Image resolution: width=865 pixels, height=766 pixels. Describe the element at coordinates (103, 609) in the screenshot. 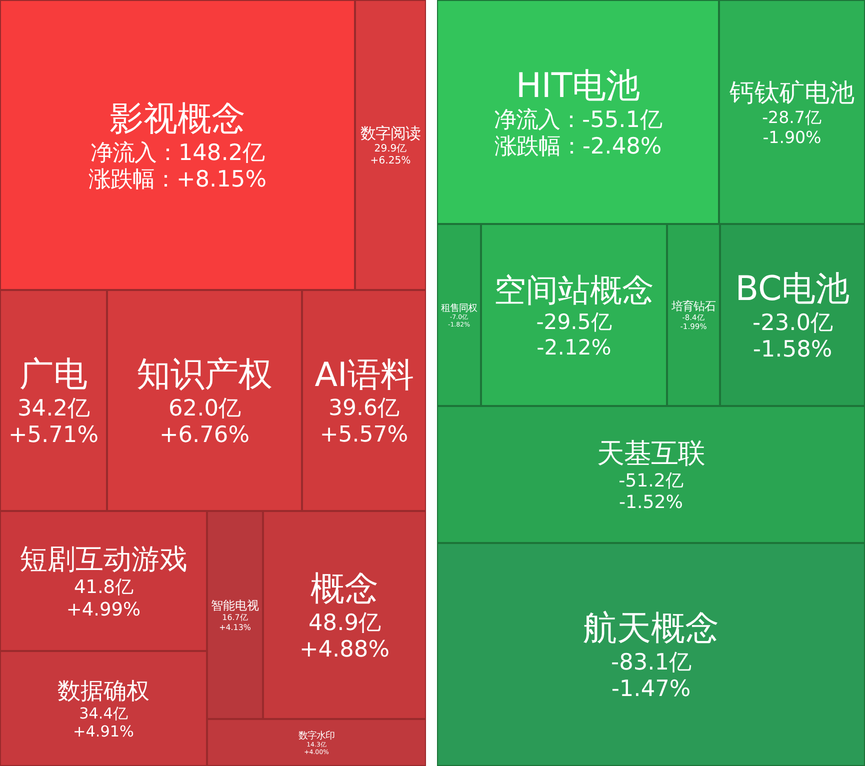

I see `data-label: +4.99%` at that location.